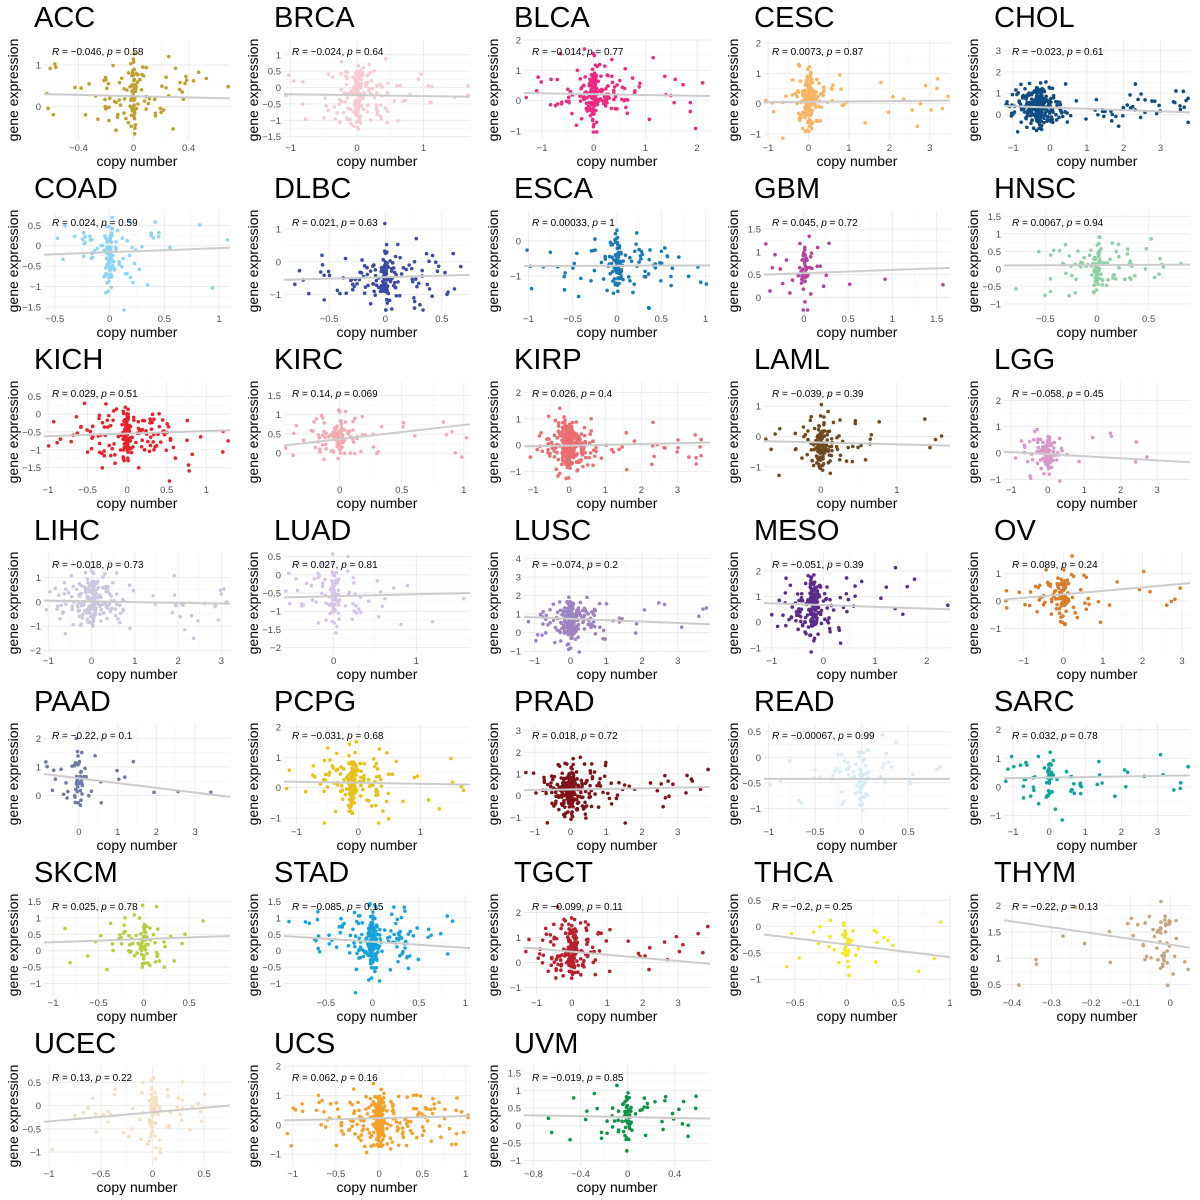  Describe the element at coordinates (189, 1003) in the screenshot. I see `x-tick-label: 0.5` at that location.